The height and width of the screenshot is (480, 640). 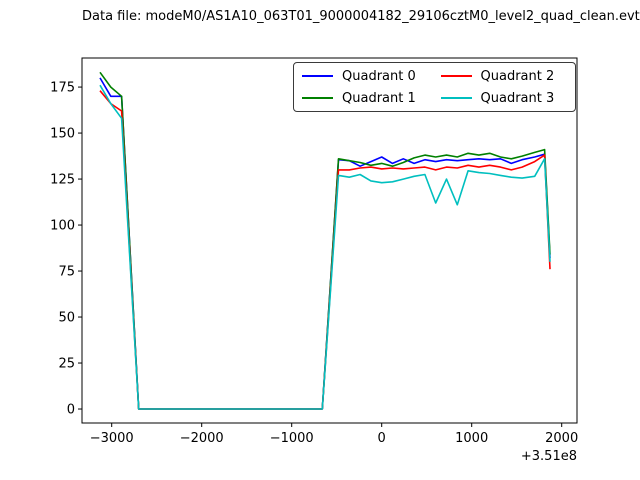 I want to click on legend-label: Quadrant 2, so click(x=517, y=76).